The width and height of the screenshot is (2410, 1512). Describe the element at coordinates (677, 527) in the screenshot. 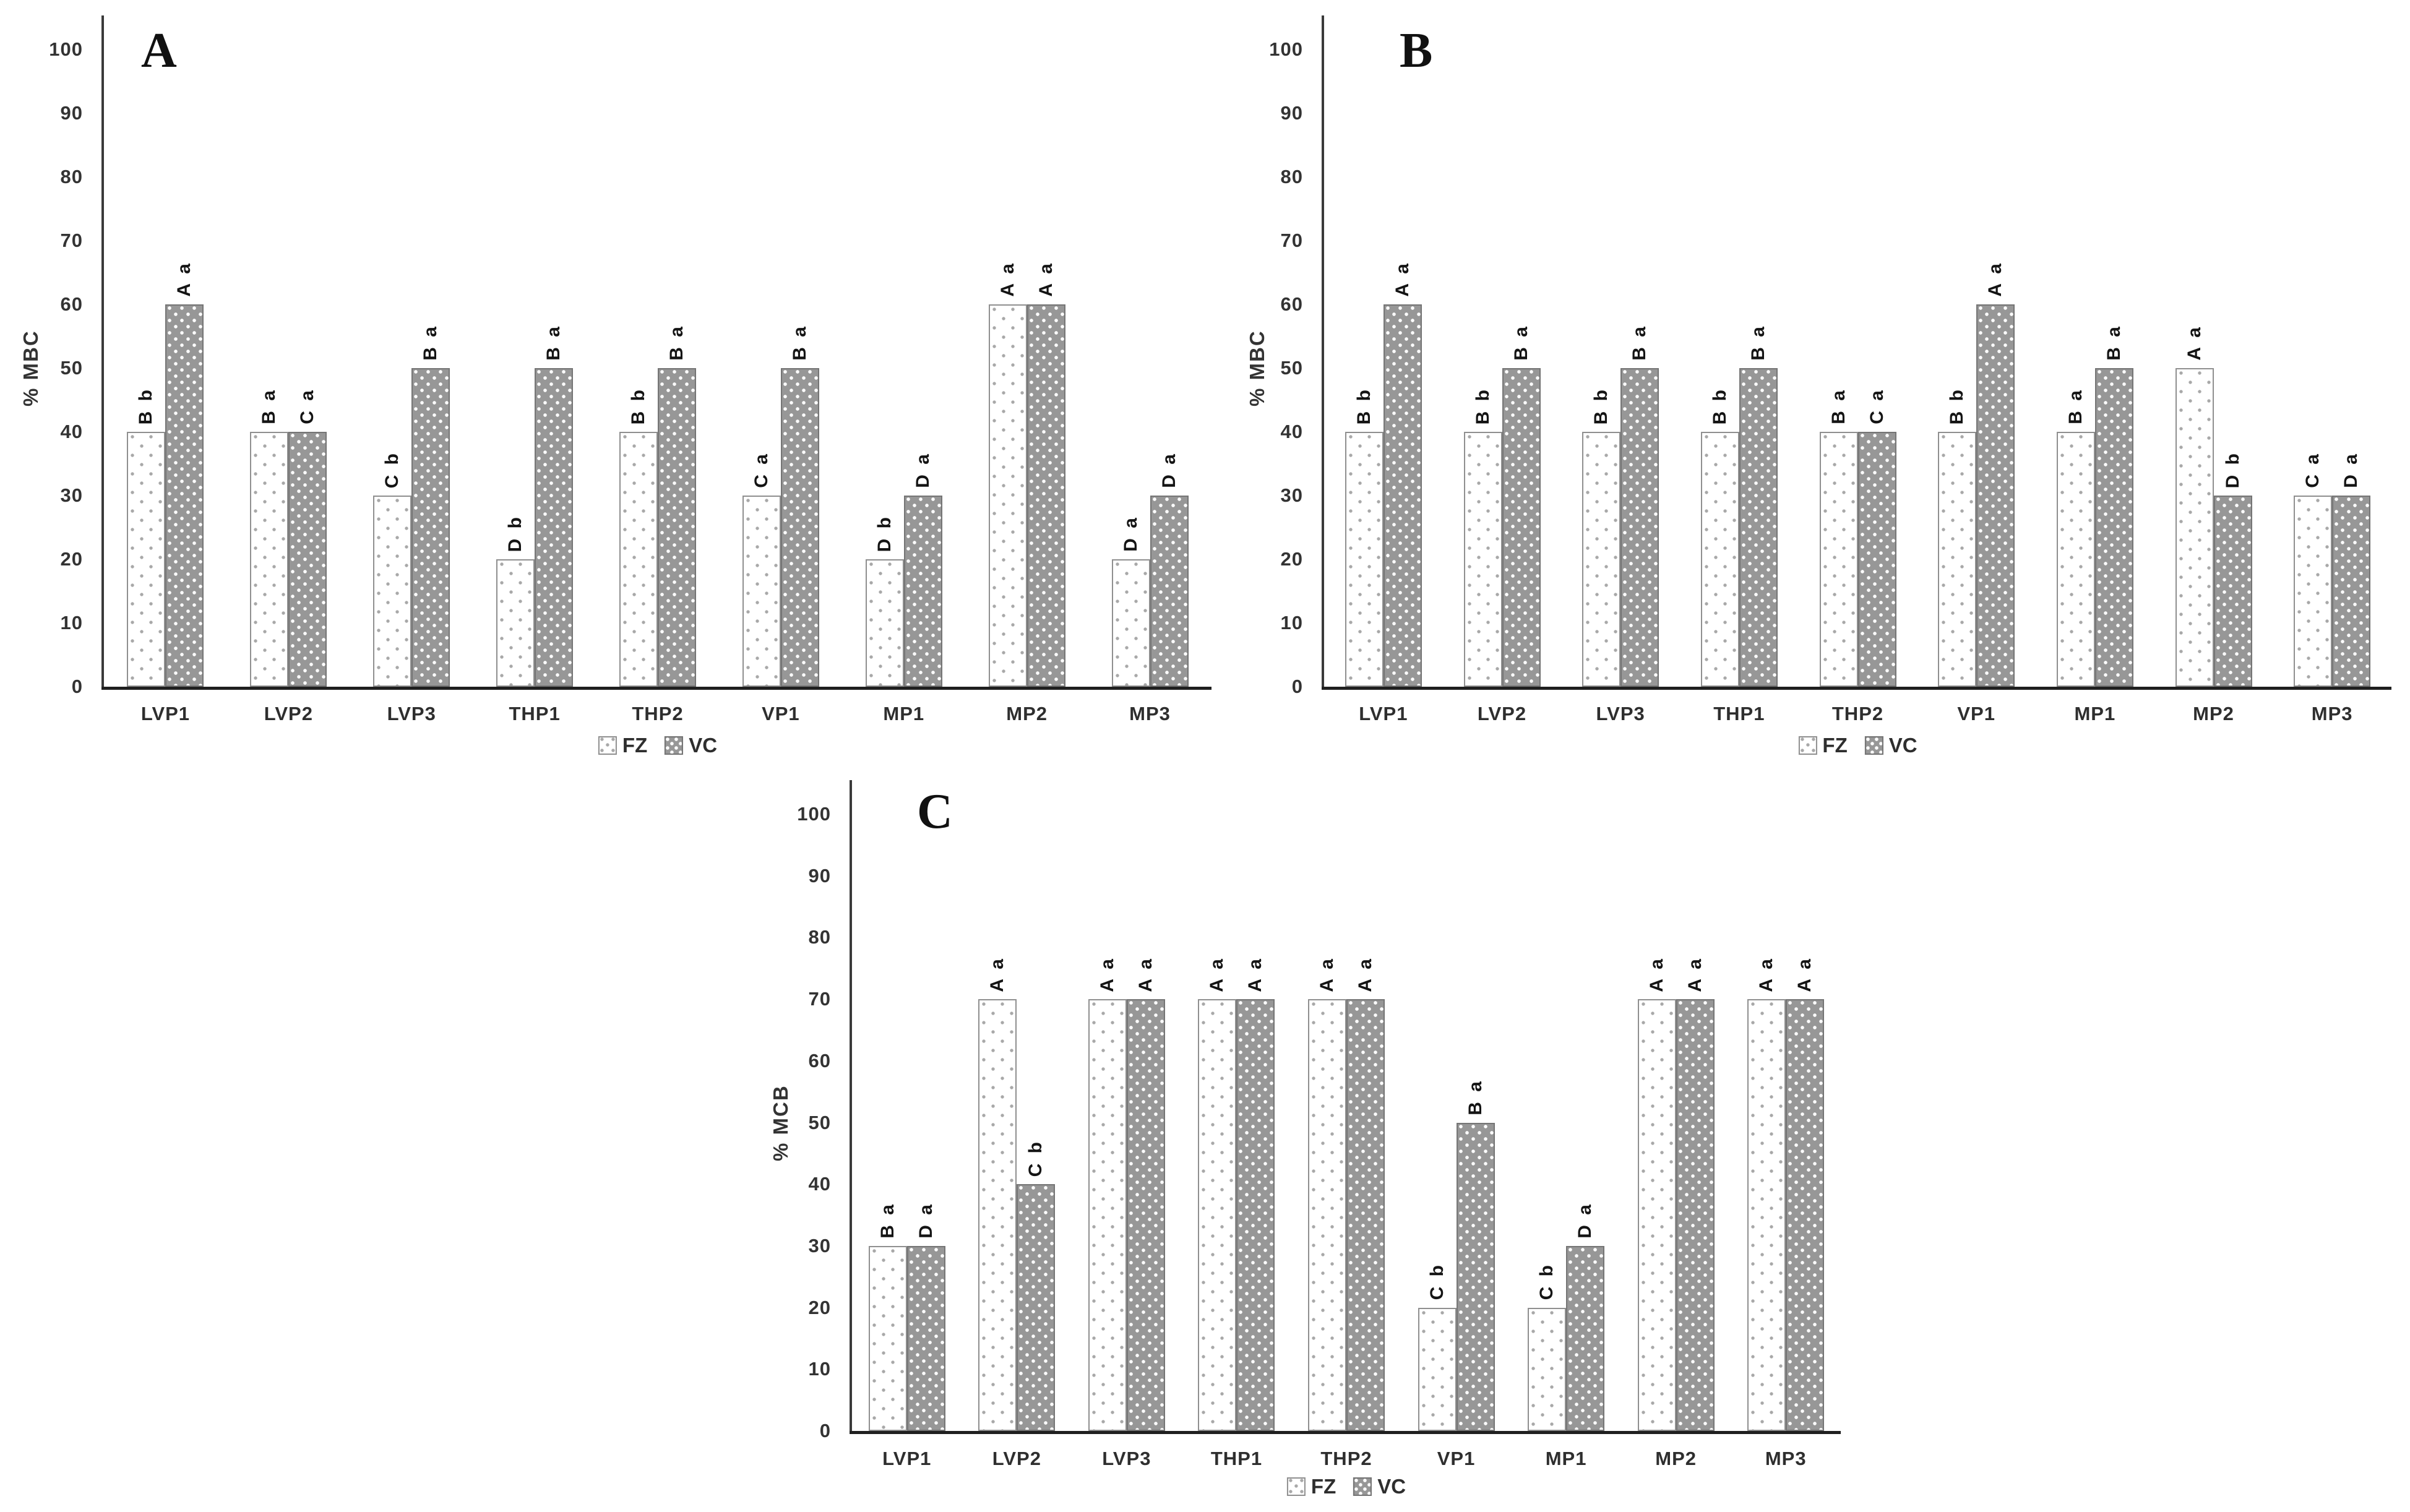

I see `bar-vc-thp2` at that location.